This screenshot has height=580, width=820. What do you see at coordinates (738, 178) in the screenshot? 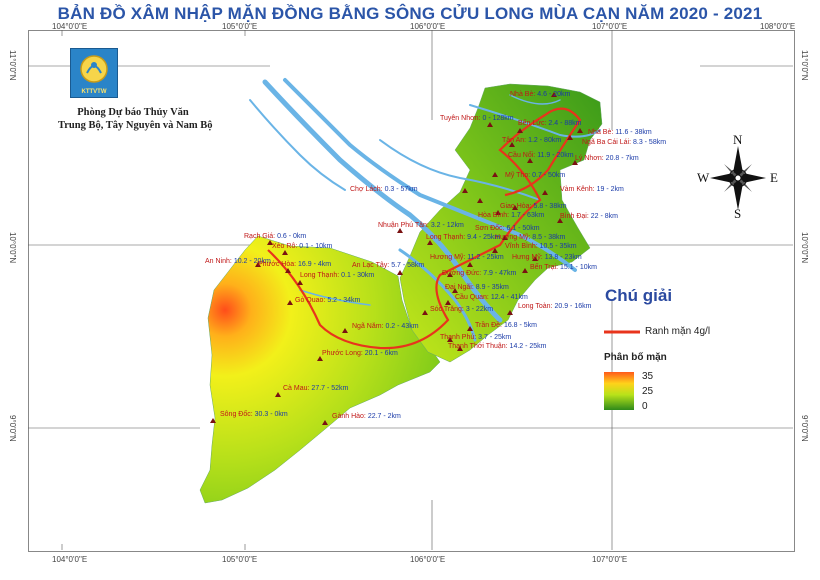
I see `compass-rose-icon` at bounding box center [738, 178].